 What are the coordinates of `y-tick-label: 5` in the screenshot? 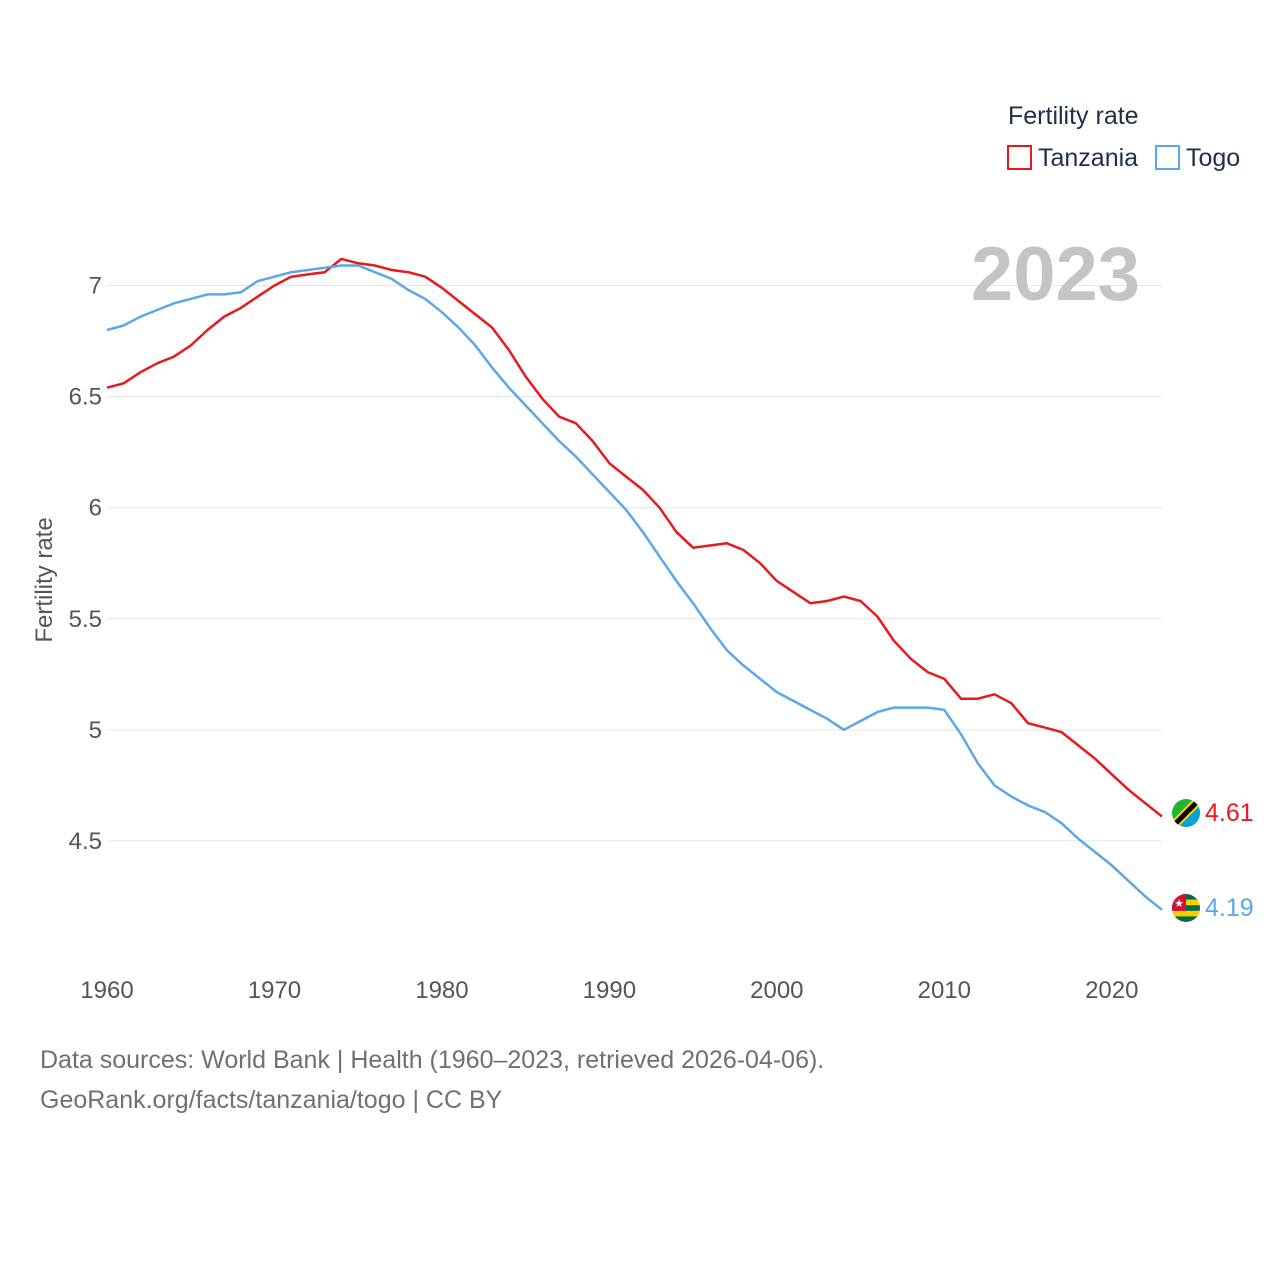 It's located at (95, 730).